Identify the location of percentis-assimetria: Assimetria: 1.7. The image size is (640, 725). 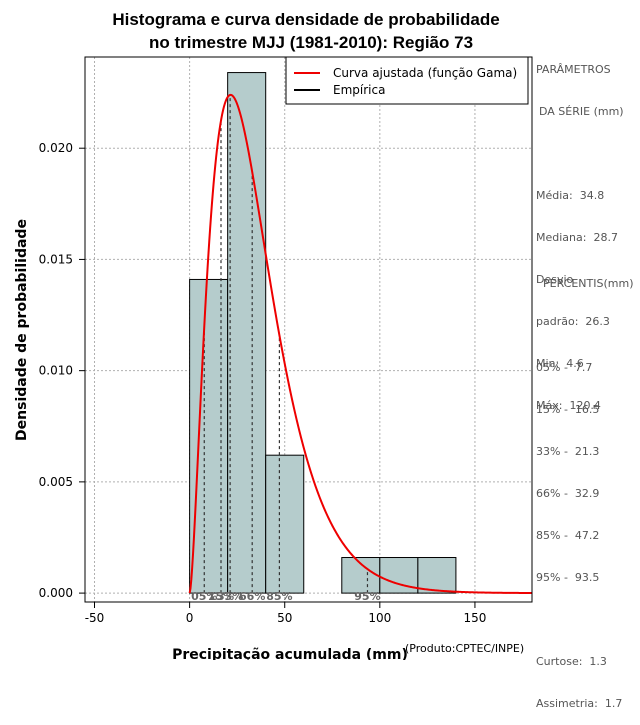
(579, 703).